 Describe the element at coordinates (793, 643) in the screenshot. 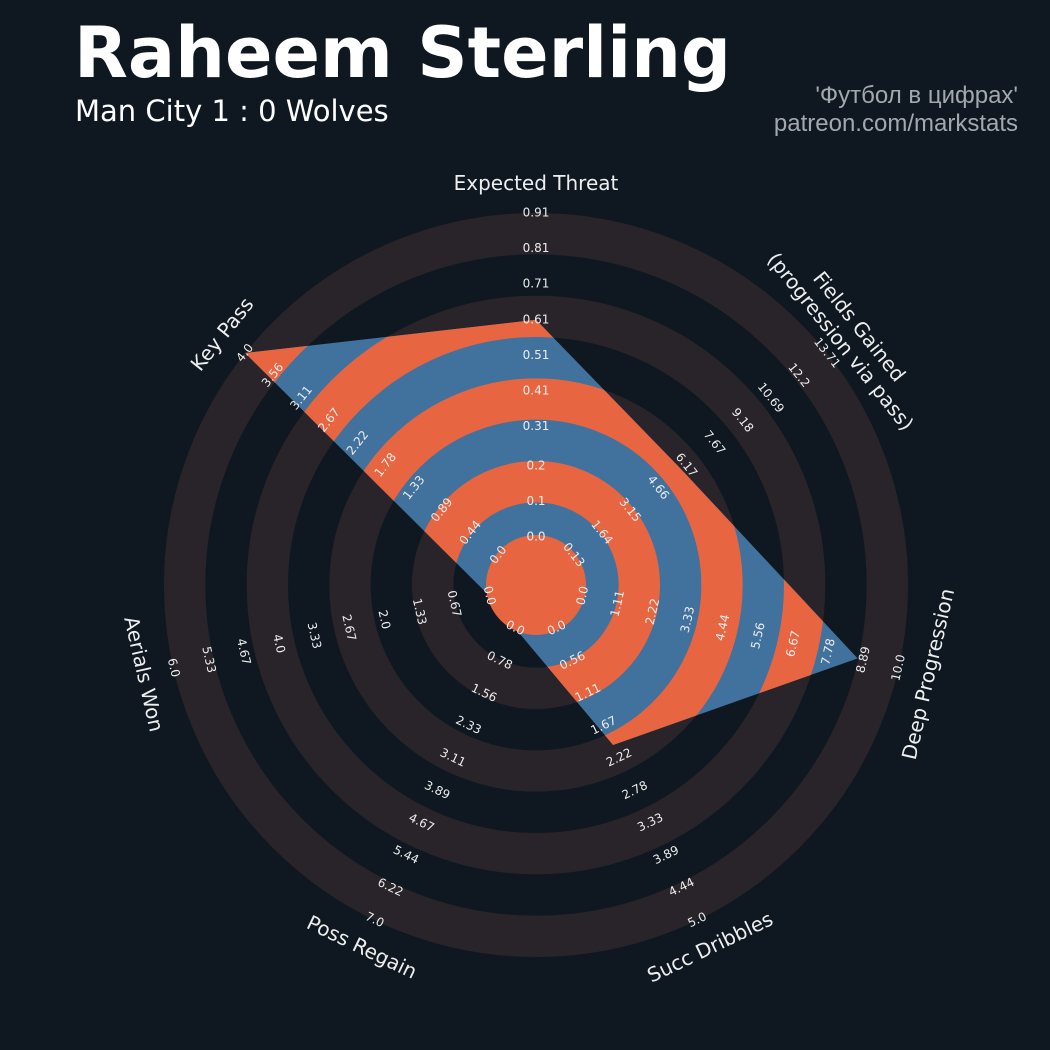

I see `tick-label: 6.67` at that location.